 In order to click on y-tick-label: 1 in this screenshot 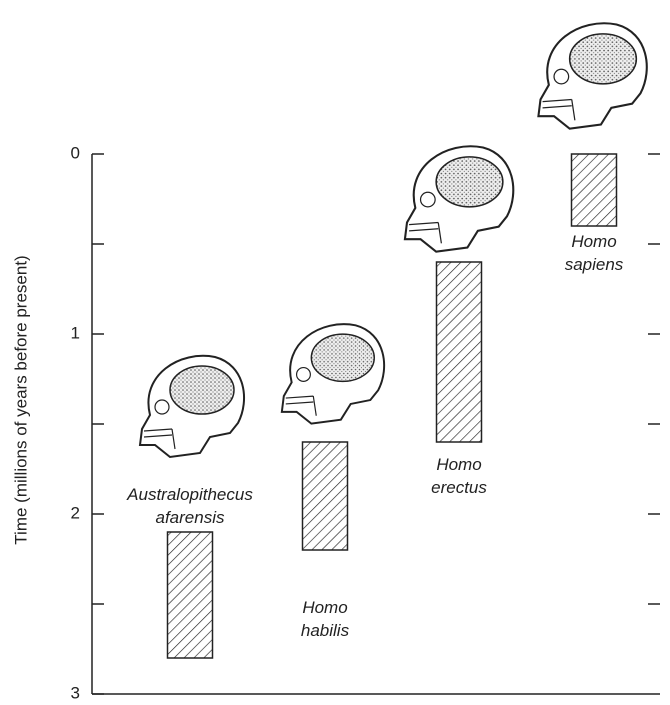, I will do `click(75, 332)`.